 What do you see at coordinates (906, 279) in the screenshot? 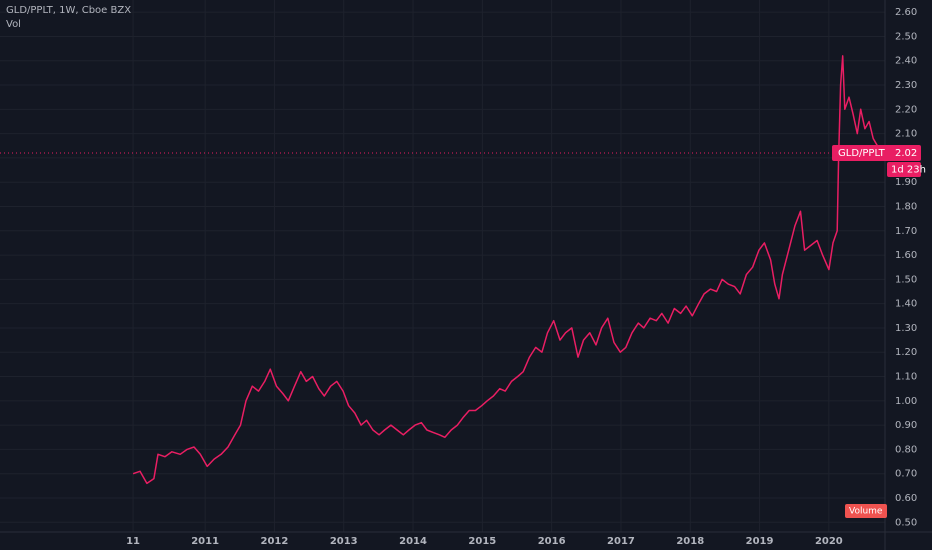
I see `y-tick-label: 1.50` at bounding box center [906, 279].